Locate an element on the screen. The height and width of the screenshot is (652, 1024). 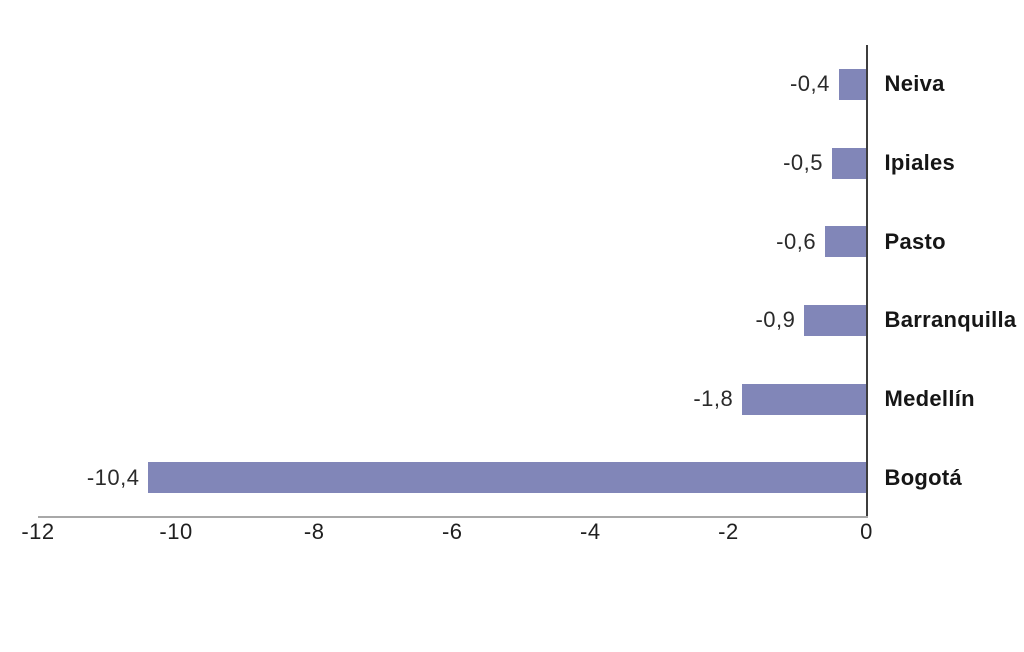
category-label: Barranquilla is located at coordinates (950, 320).